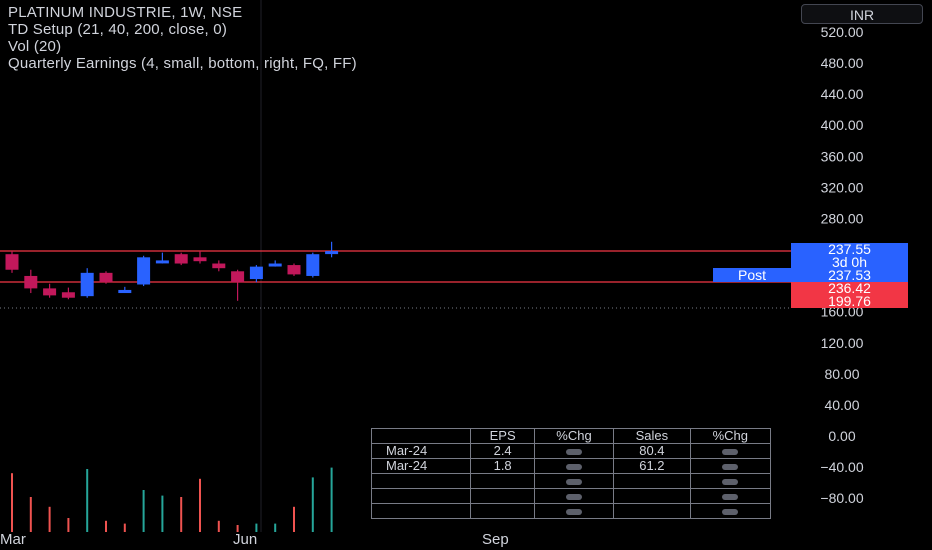 The width and height of the screenshot is (932, 550). Describe the element at coordinates (502, 466) in the screenshot. I see `table-cell-eps: 1.8` at that location.